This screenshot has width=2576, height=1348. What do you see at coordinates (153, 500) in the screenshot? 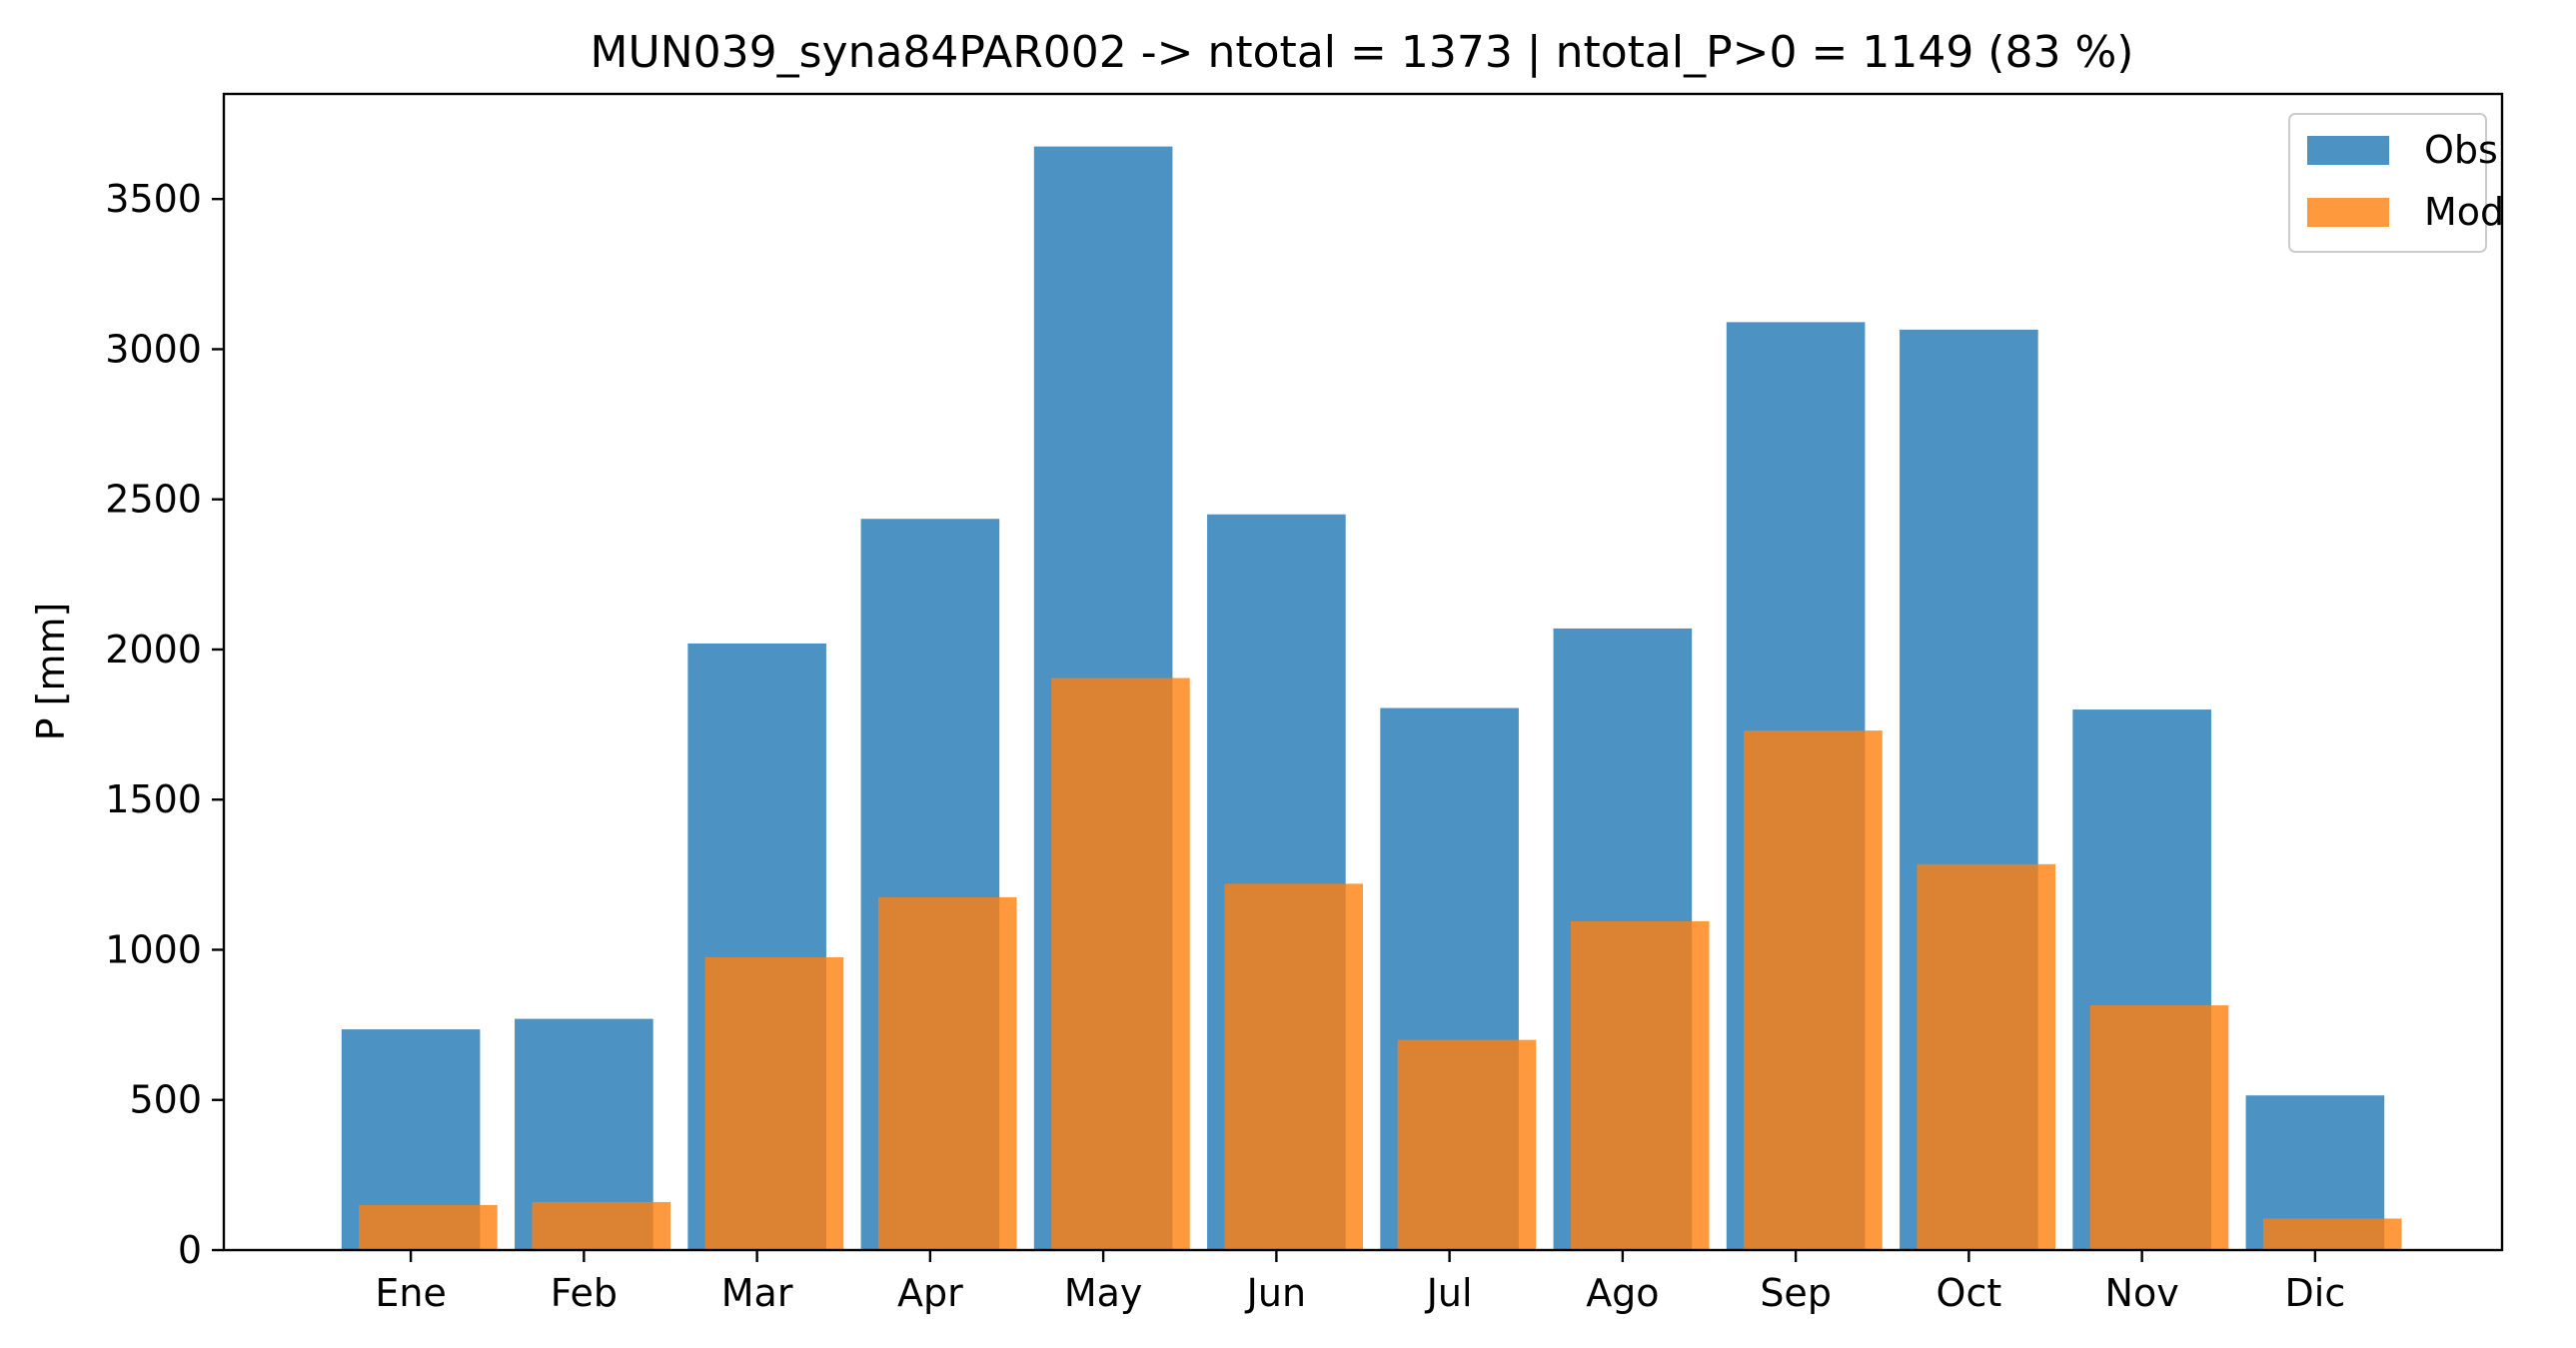
I see `y-tick-label: 2500` at bounding box center [153, 500].